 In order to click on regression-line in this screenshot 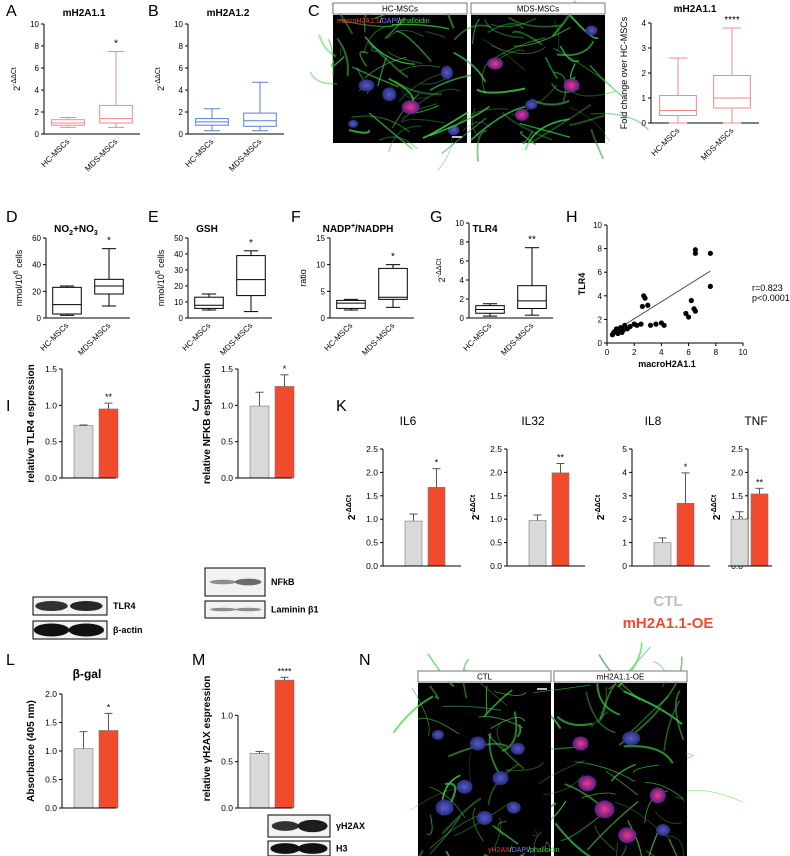, I will do `click(661, 301)`.